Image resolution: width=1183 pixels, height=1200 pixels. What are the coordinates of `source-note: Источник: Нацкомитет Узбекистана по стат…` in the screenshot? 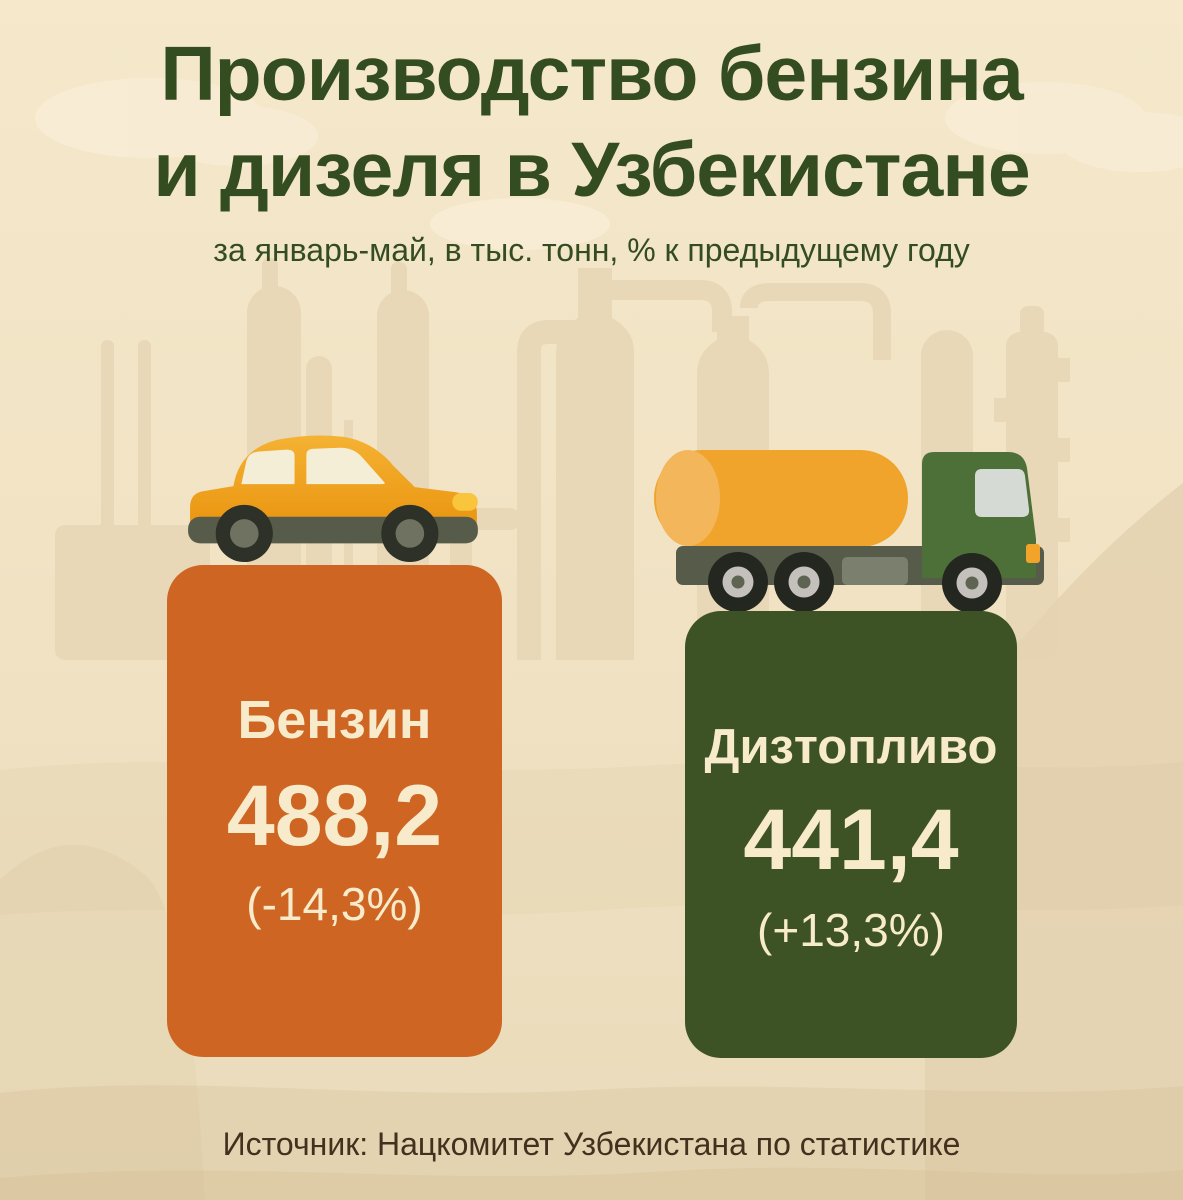 It's located at (591, 1144).